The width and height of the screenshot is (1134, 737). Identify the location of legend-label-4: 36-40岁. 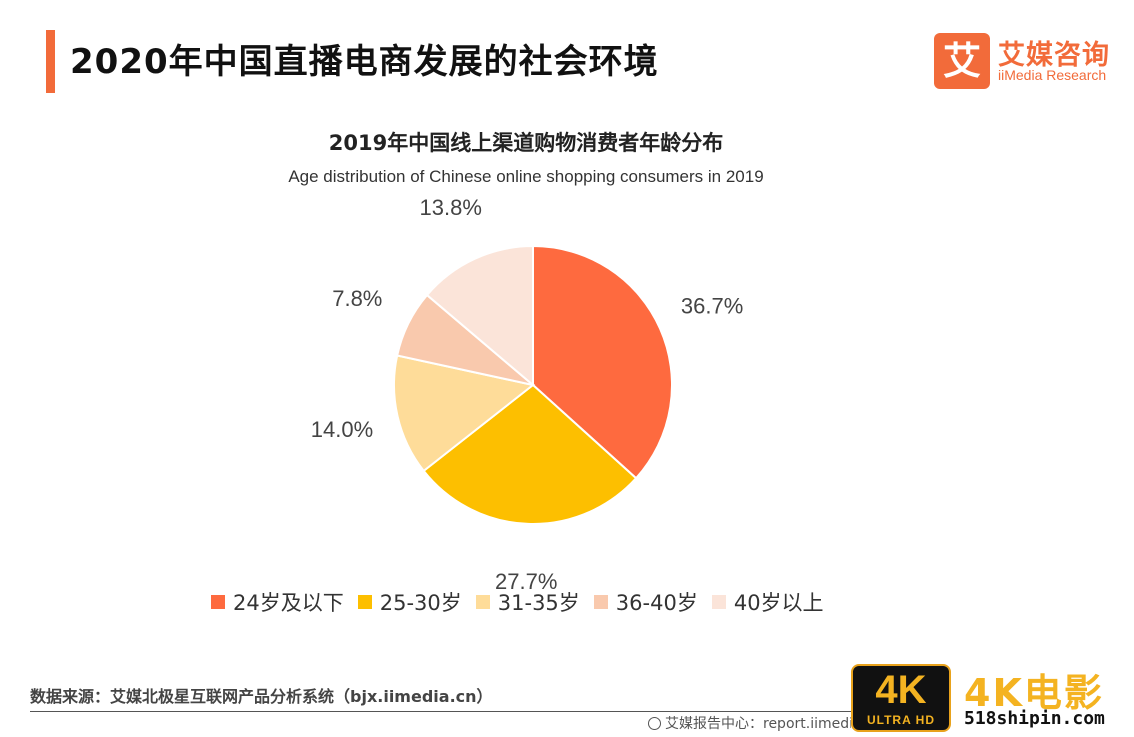
(656, 603).